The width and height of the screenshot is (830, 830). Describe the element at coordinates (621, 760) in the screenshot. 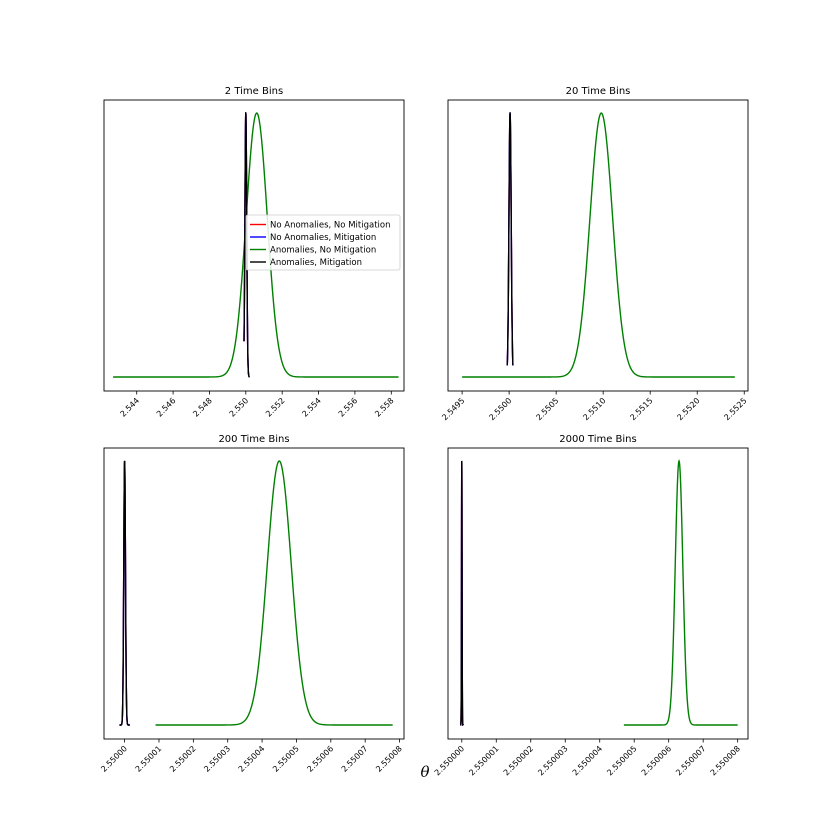

I see `x-tick-label: 2.550005` at that location.